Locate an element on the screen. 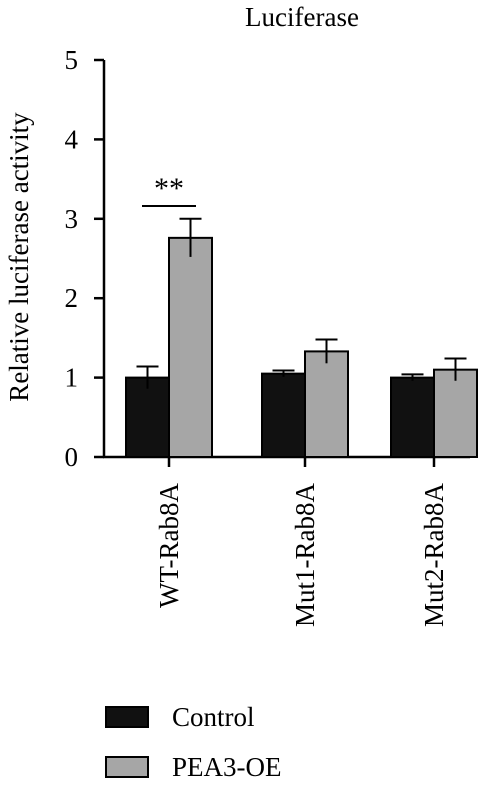 The width and height of the screenshot is (502, 786). y-tick-label: 1 is located at coordinates (72, 378).